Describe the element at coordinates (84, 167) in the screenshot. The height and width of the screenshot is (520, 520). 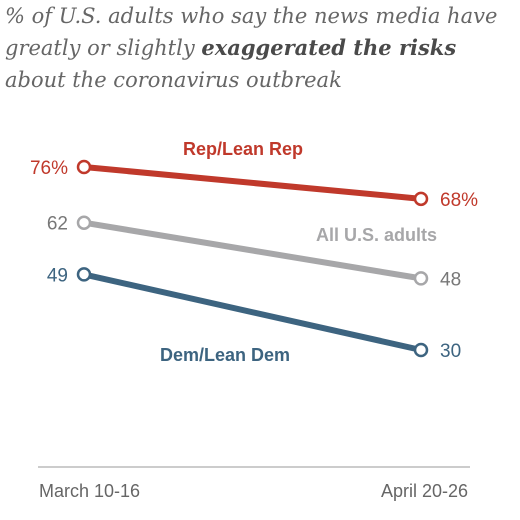
I see `data-point-rep-lean-rep-march` at that location.